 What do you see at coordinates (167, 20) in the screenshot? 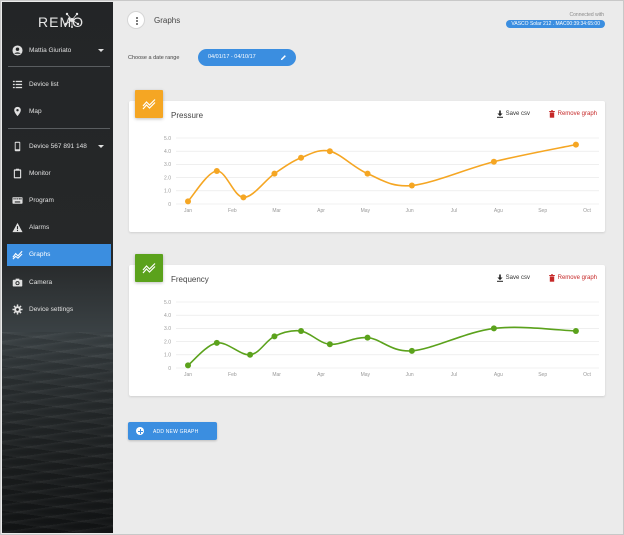
I see `page-title: Graphs` at bounding box center [167, 20].